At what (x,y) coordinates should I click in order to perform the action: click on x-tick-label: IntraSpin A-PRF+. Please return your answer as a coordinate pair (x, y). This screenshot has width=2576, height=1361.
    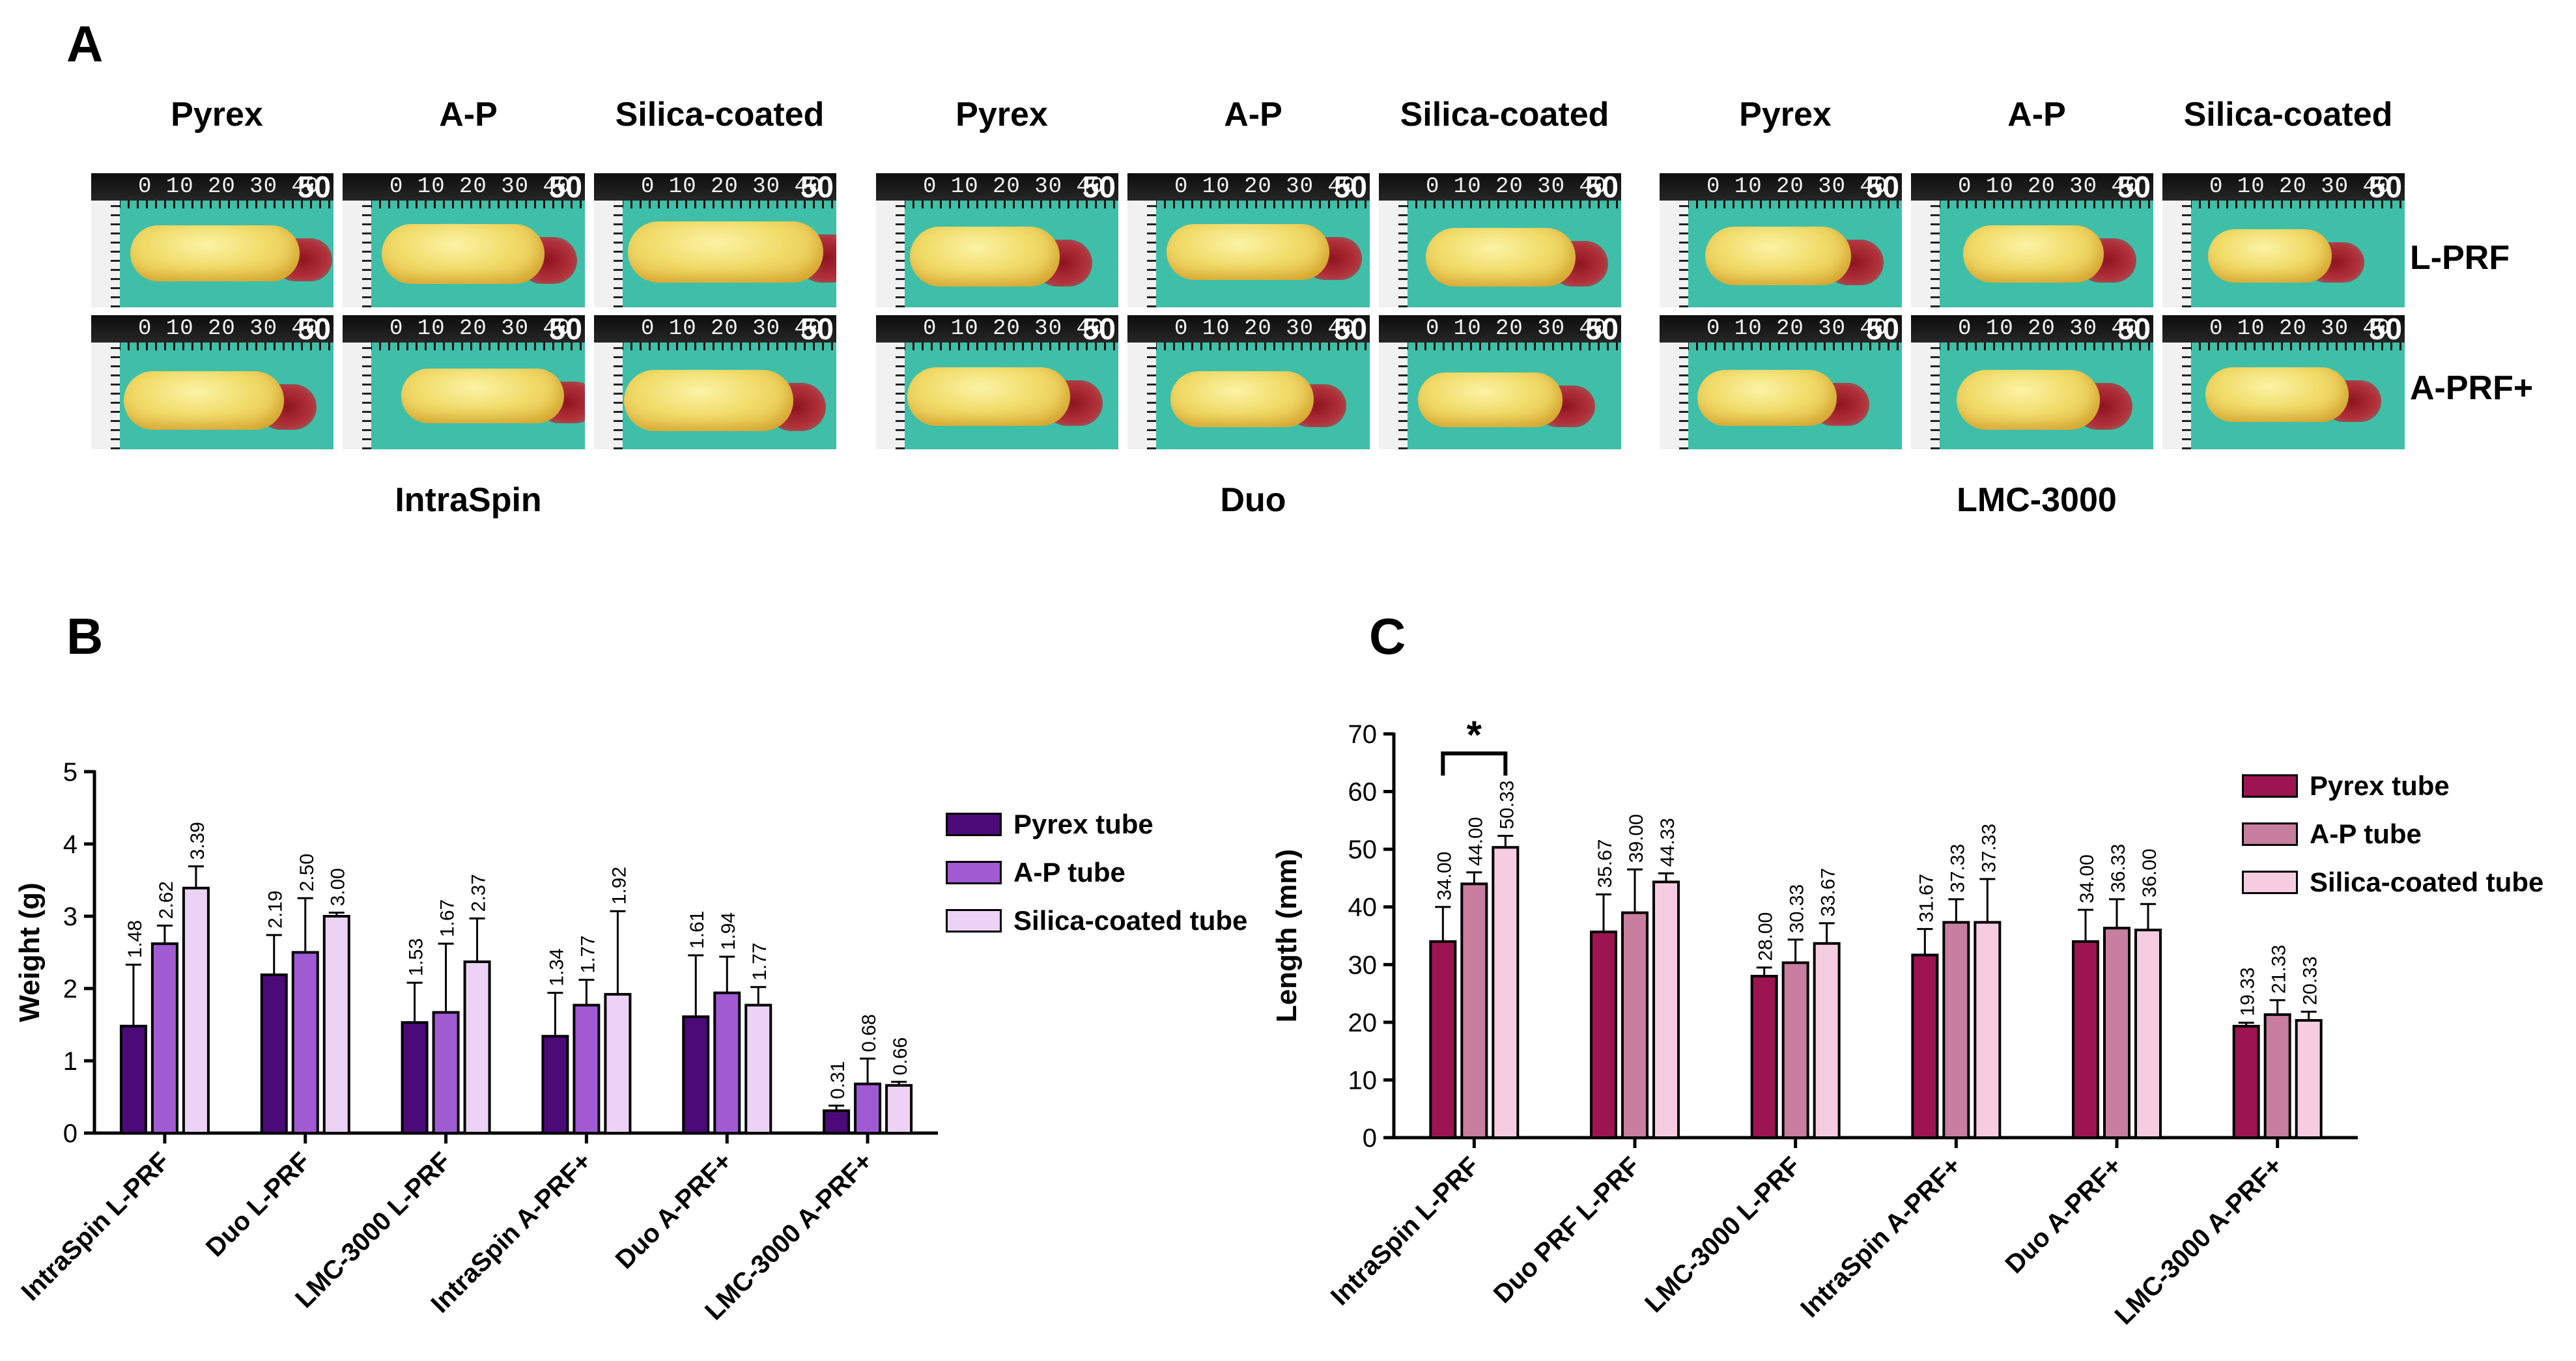
    Looking at the image, I should click on (511, 1232).